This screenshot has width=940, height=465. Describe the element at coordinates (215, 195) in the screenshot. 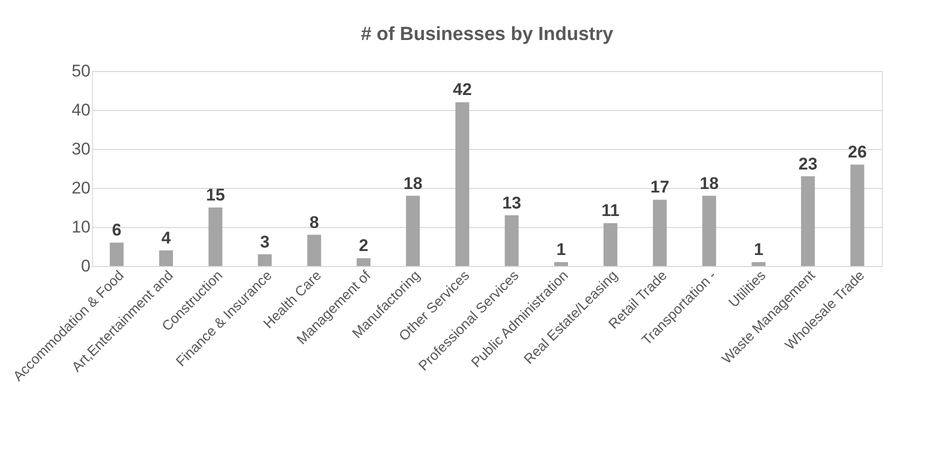

I see `data-label: 15` at that location.